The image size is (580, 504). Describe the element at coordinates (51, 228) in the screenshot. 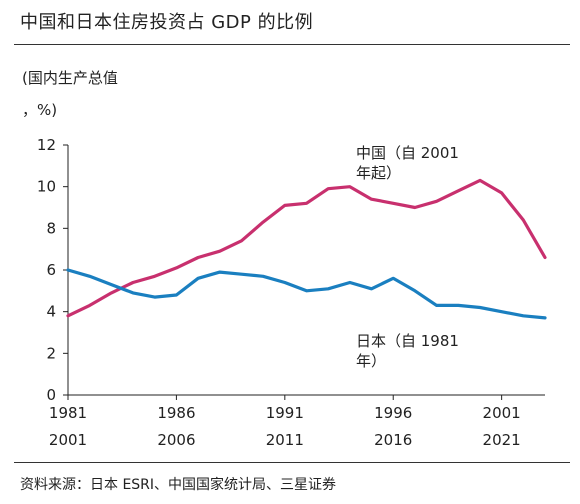

I see `y-tick-label: 8` at that location.